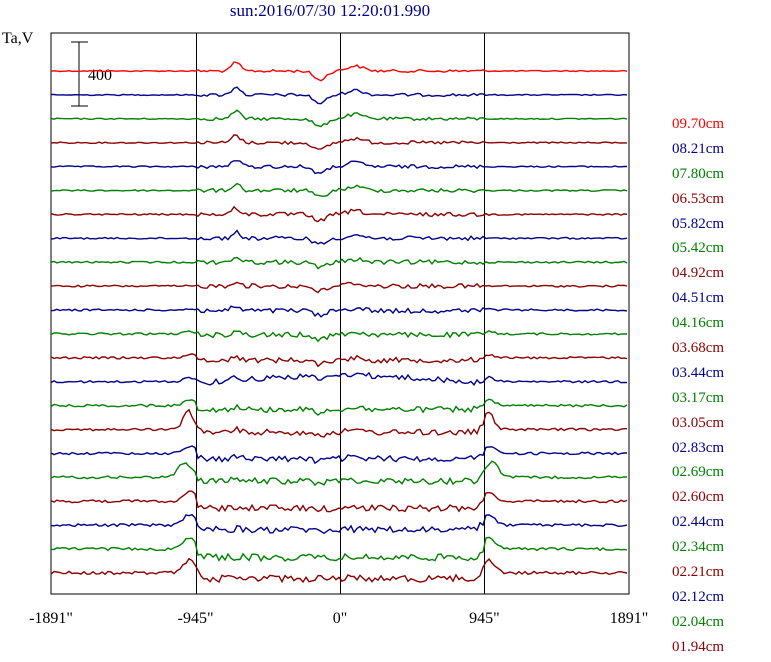 The width and height of the screenshot is (771, 662). Describe the element at coordinates (698, 497) in the screenshot. I see `legend-entry: 02.60cm` at that location.